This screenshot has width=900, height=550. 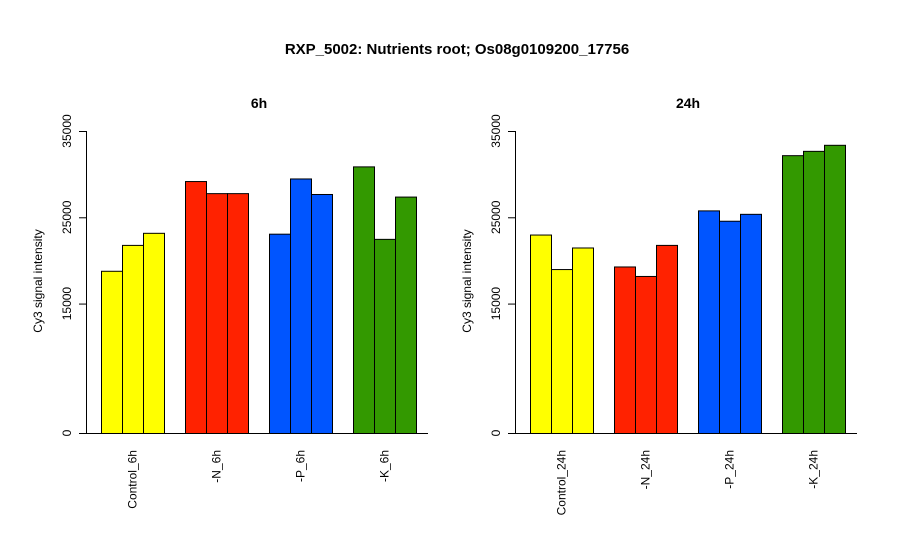 What do you see at coordinates (688, 103) in the screenshot?
I see `panel-title: 24h` at bounding box center [688, 103].